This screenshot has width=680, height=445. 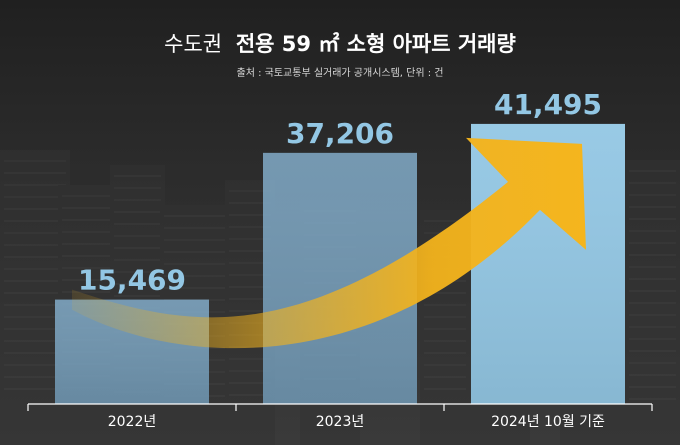 What do you see at coordinates (132, 280) in the screenshot?
I see `value-label-1: 15,469` at bounding box center [132, 280].